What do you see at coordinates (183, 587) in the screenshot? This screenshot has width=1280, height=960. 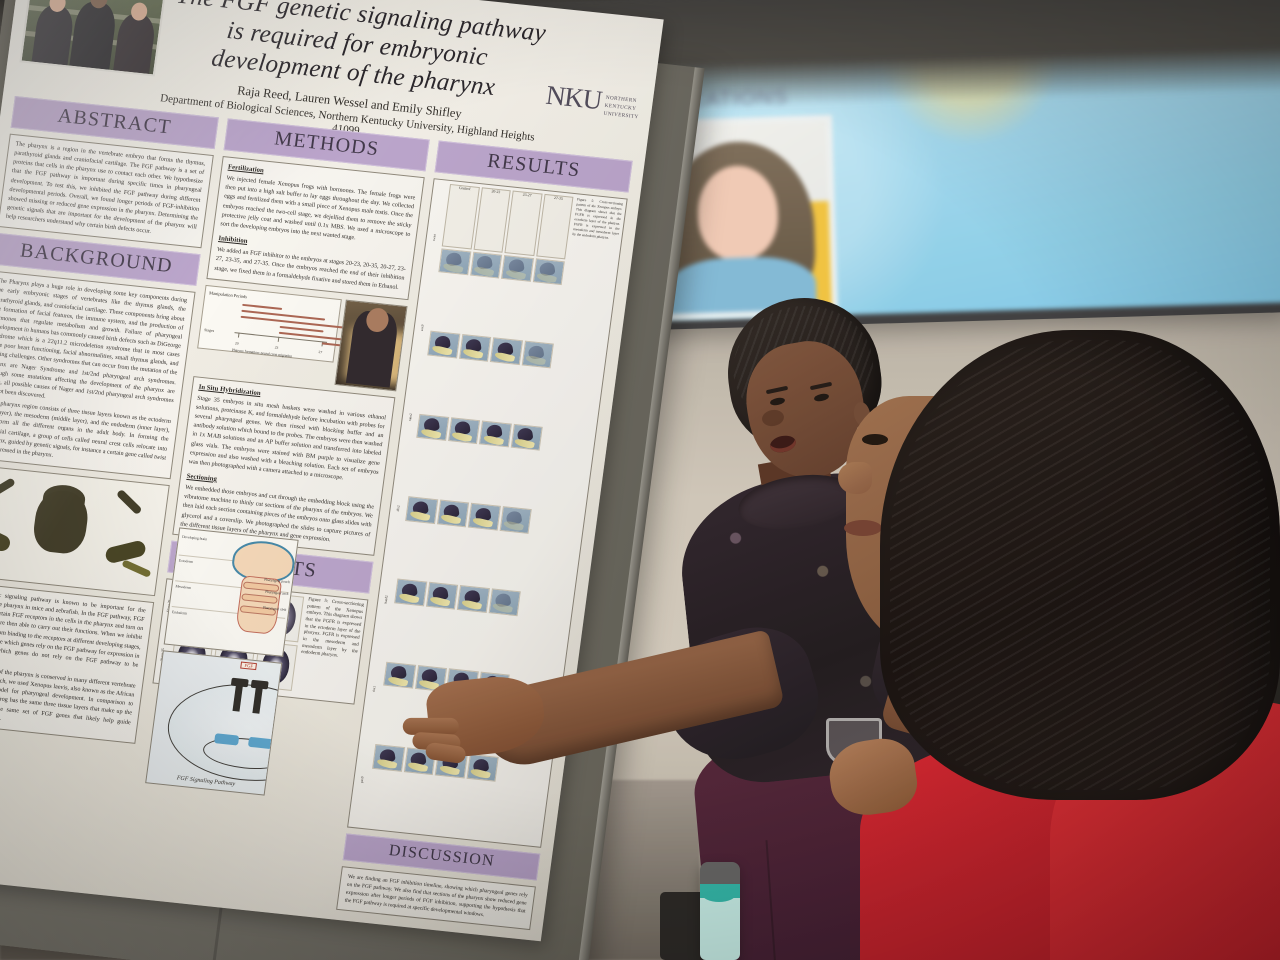 I see `arch-label-2: Mesoderm` at bounding box center [183, 587].